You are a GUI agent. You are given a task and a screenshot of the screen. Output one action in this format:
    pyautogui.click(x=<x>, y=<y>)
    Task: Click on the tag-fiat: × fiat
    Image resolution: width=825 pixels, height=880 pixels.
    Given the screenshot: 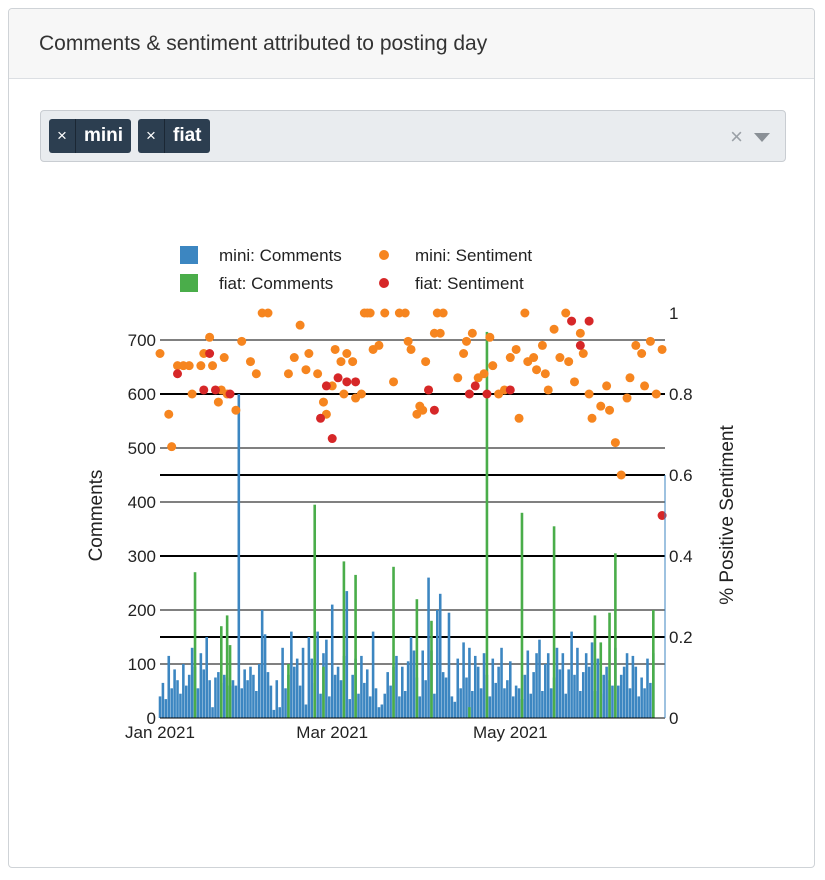 What is the action you would take?
    pyautogui.click(x=174, y=136)
    